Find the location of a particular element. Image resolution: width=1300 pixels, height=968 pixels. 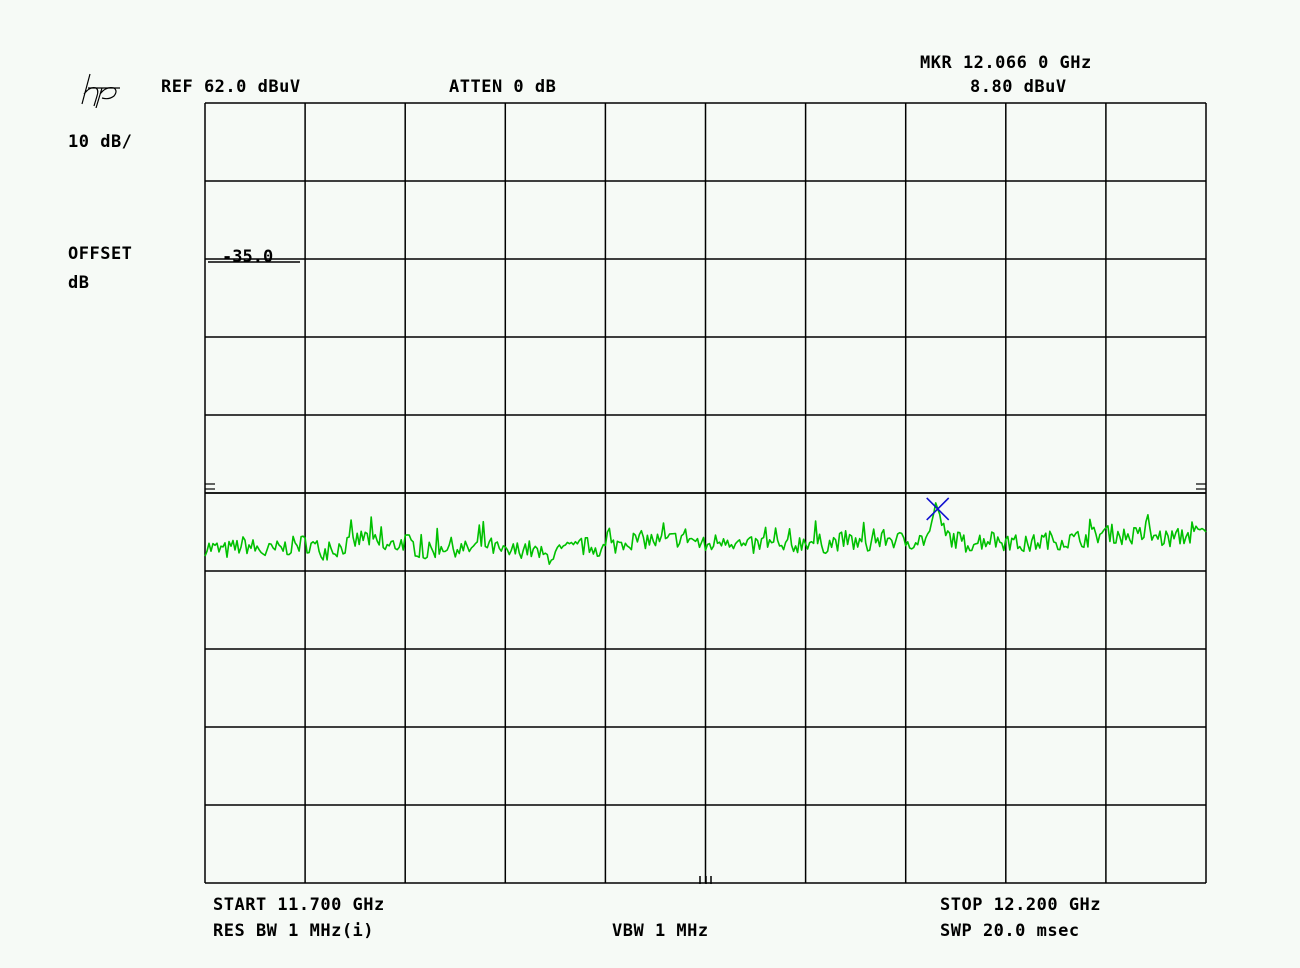

marker-level: 8.80 dBuV is located at coordinates (1018, 87).